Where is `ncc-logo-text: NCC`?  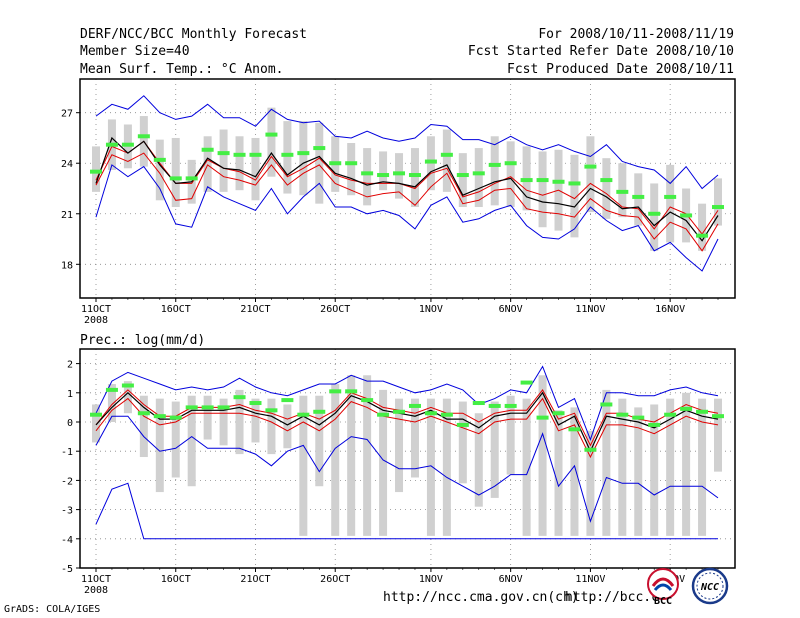
ncc-logo-text: NCC is located at coordinates (709, 587).